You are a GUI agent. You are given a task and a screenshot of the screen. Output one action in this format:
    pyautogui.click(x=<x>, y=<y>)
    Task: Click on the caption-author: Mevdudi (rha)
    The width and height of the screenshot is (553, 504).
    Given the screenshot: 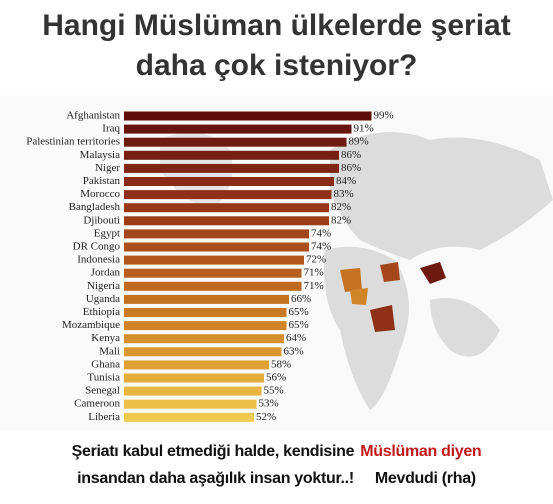 What is the action you would take?
    pyautogui.click(x=425, y=478)
    